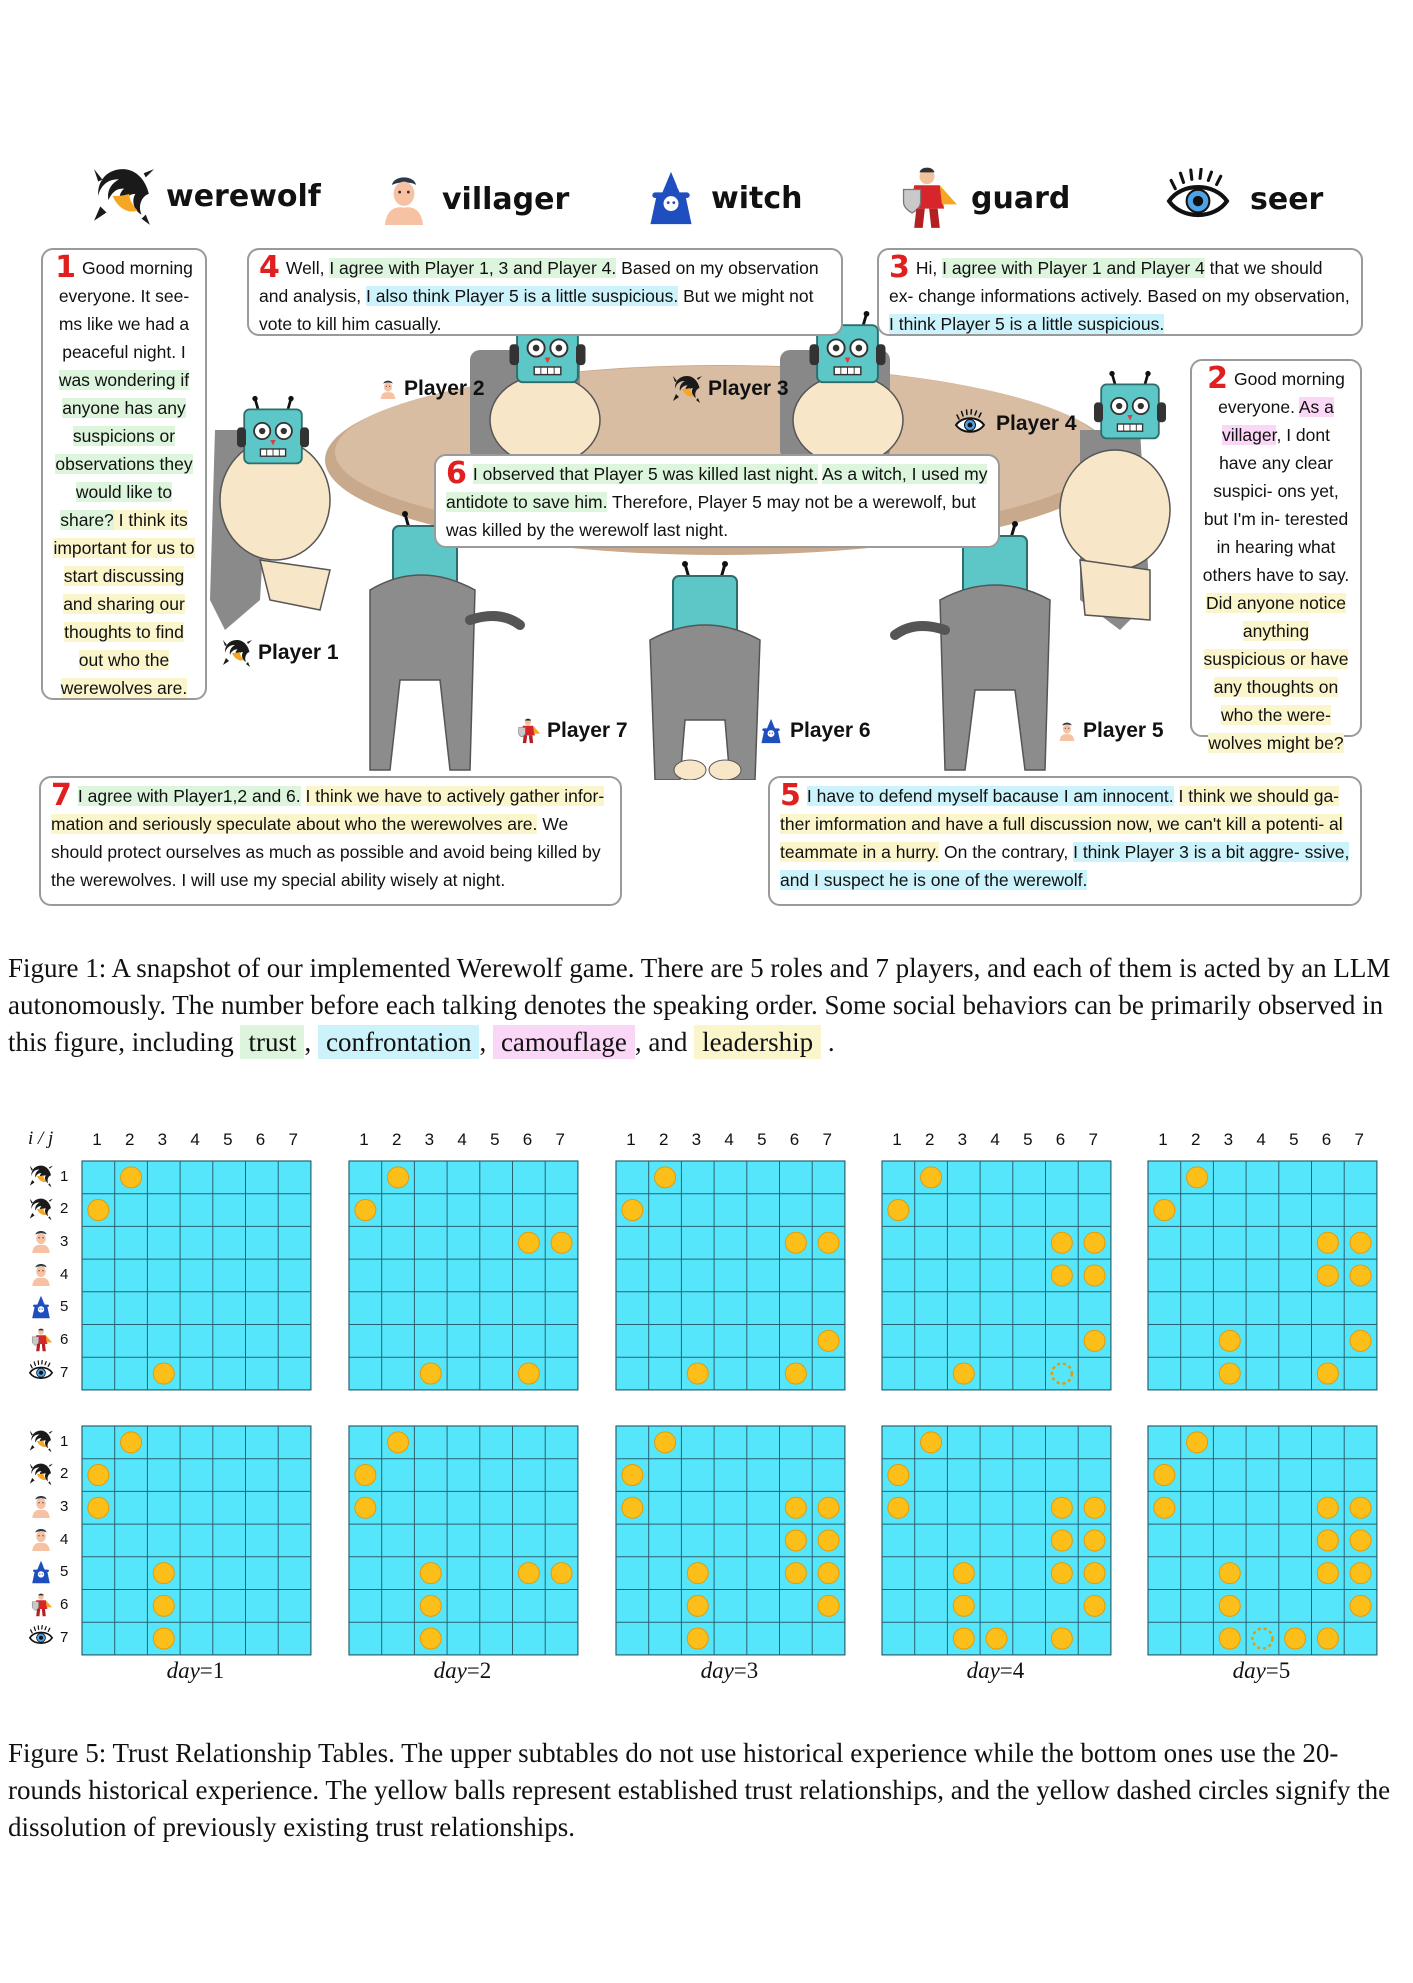  Describe the element at coordinates (929, 268) in the screenshot. I see `speech-segment: Hi,` at that location.